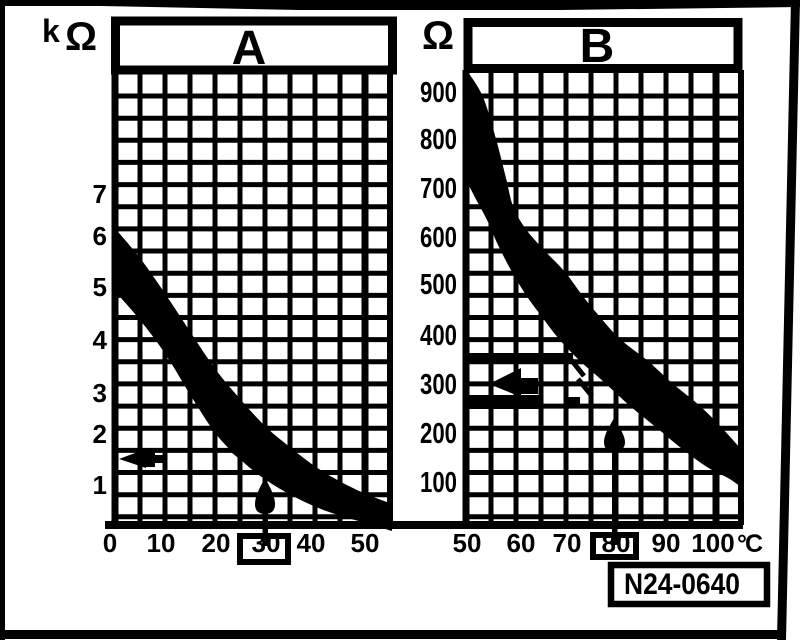 This screenshot has height=640, width=800. What do you see at coordinates (438, 238) in the screenshot?
I see `svg-text: 600` at bounding box center [438, 238].